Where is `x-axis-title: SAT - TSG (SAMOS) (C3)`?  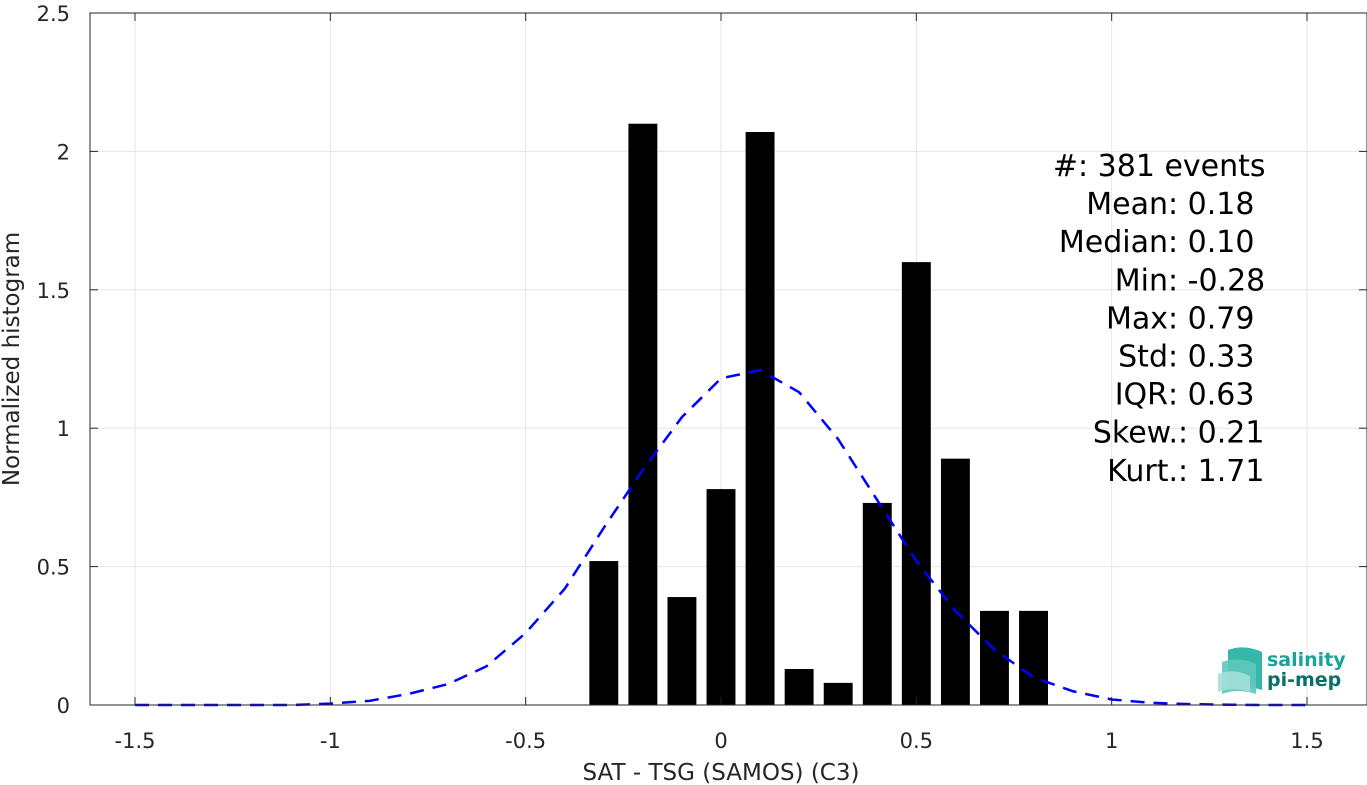 x-axis-title: SAT - TSG (SAMOS) (C3) is located at coordinates (721, 772).